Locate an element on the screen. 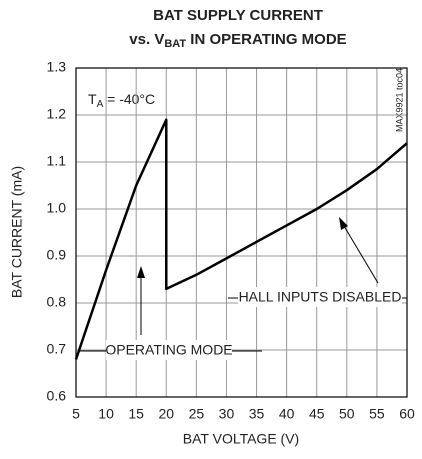 The height and width of the screenshot is (459, 422). y-tick-label: 0.8 is located at coordinates (57, 302).